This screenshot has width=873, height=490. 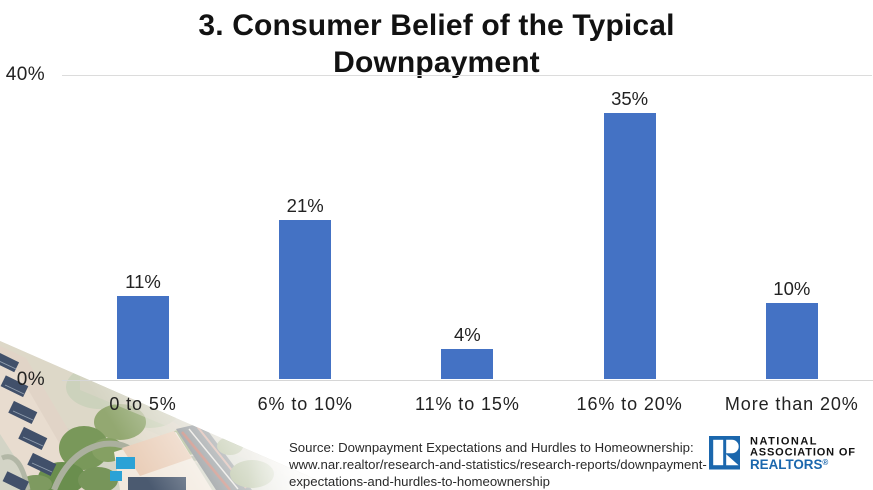 I want to click on svg-text: NATIONAL, so click(x=784, y=442).